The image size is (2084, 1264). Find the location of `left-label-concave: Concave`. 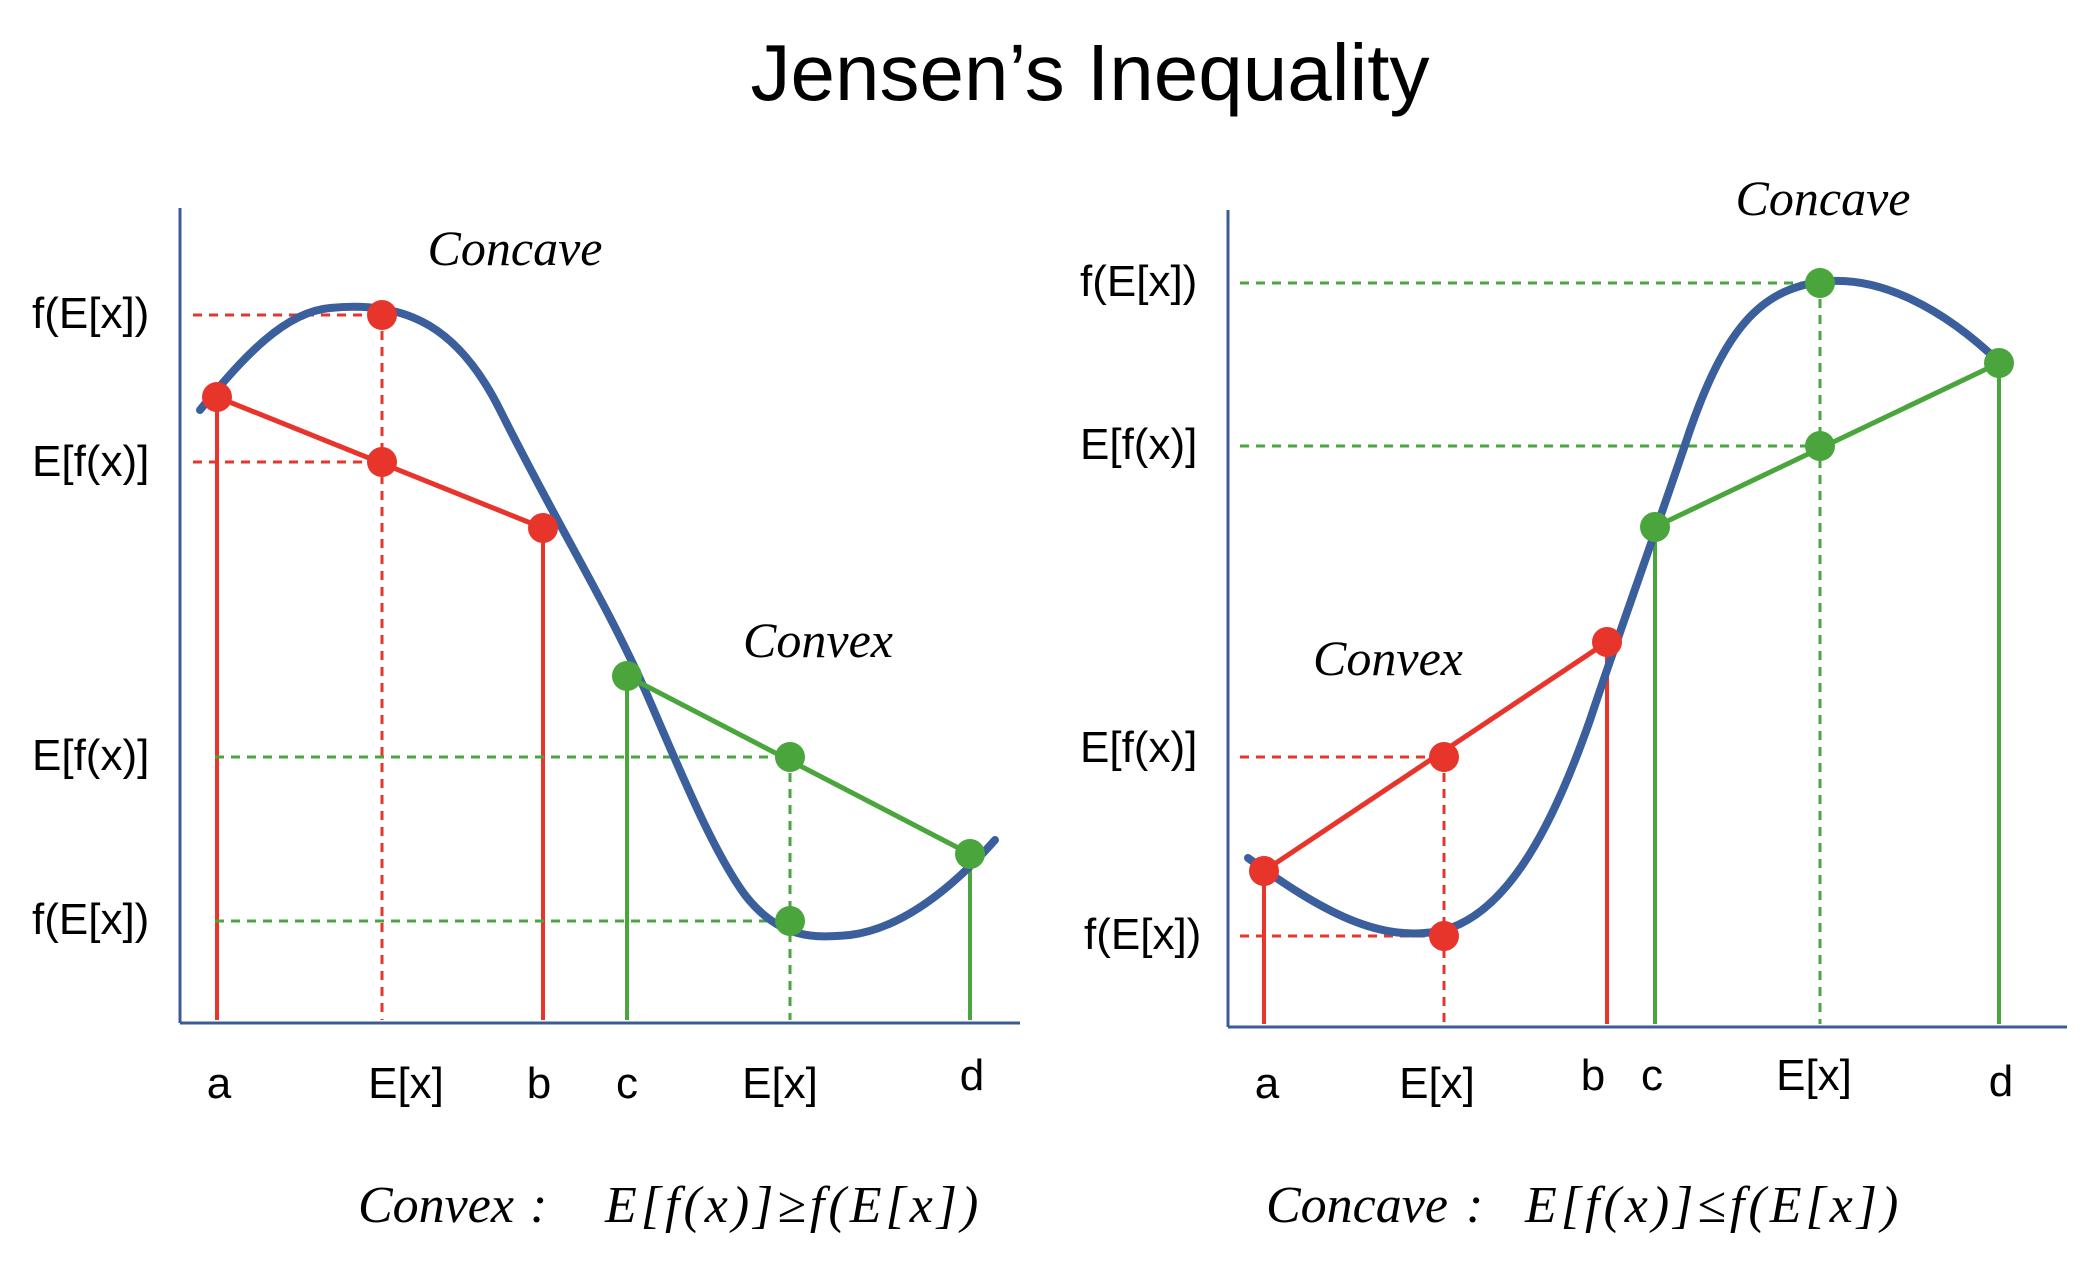

left-label-concave: Concave is located at coordinates (515, 248).